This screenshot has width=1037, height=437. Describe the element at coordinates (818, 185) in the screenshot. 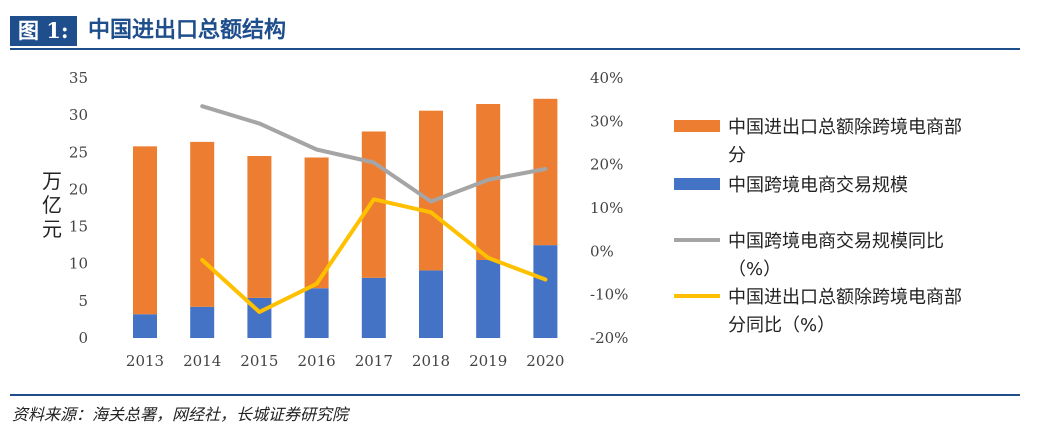

I see `legend-label: 中国跨境电商交易规模` at that location.